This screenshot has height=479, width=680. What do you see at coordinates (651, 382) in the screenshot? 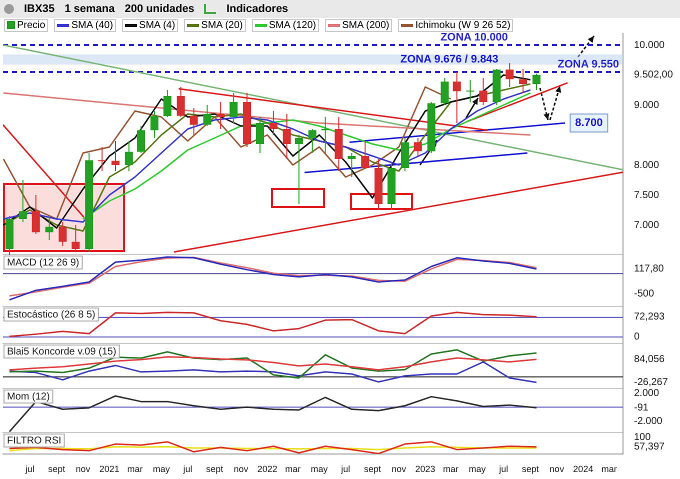
I see `y-tick-label: -26,267` at bounding box center [651, 382].